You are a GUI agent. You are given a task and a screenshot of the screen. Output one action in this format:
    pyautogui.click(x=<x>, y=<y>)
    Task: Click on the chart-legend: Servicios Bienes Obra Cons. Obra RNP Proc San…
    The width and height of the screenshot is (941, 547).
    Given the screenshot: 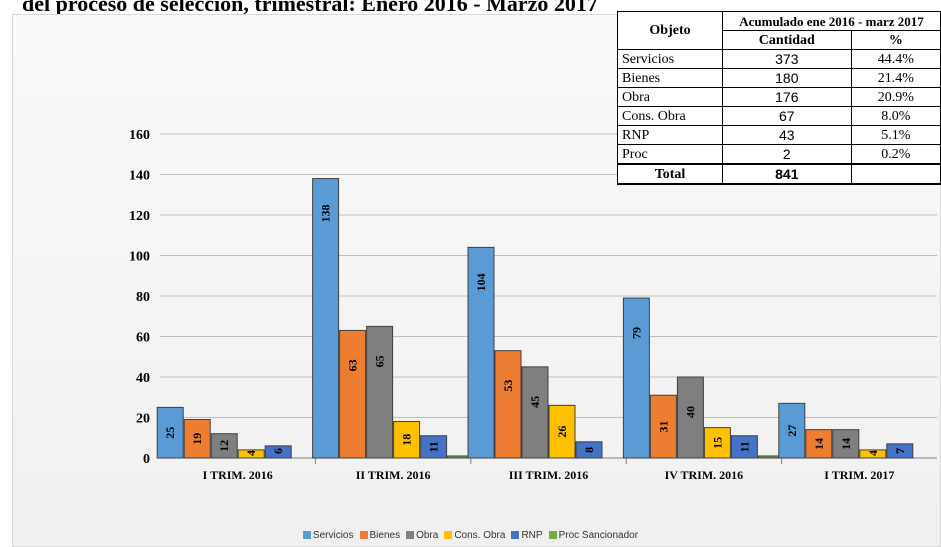 What is the action you would take?
    pyautogui.click(x=470, y=535)
    